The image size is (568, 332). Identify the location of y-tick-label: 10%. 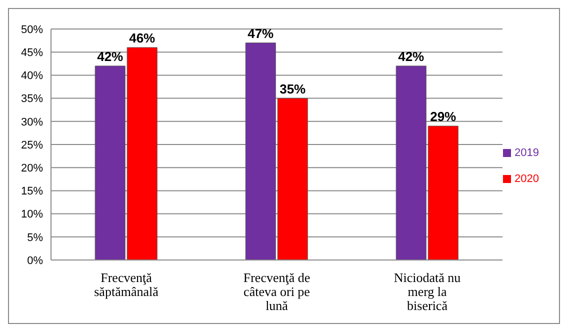
(32, 214).